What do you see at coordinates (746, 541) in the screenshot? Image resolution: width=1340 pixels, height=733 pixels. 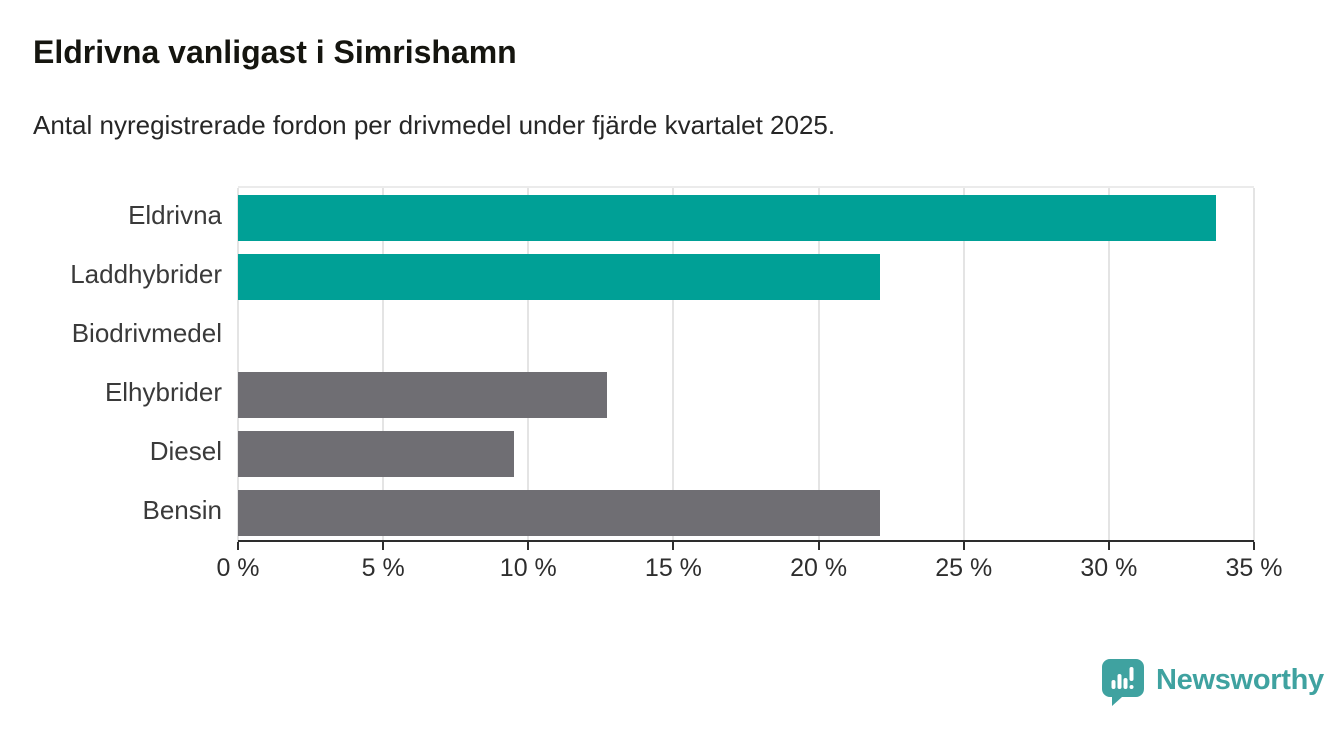 I see `x-axis-line` at bounding box center [746, 541].